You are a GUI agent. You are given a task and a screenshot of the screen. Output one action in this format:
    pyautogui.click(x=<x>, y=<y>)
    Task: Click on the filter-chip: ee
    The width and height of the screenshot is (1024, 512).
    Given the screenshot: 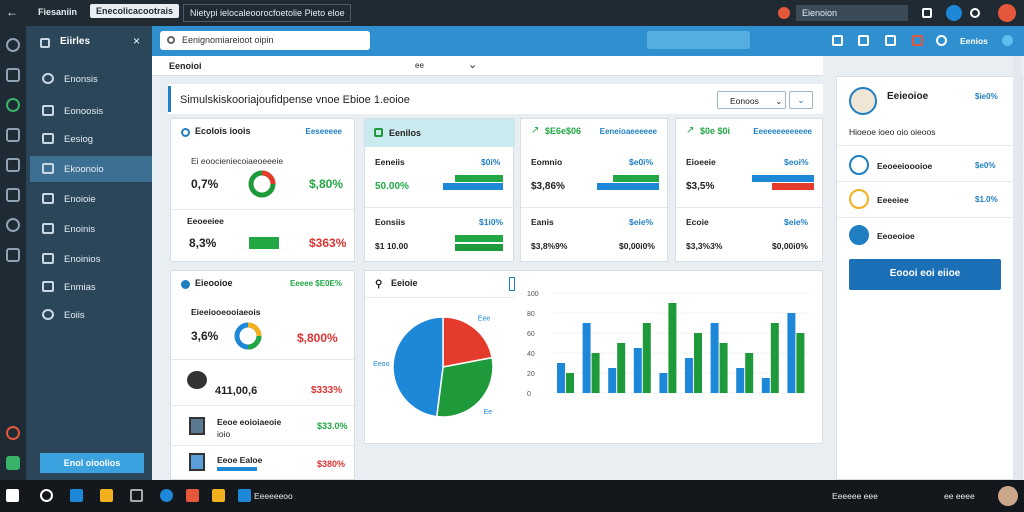 What is the action you would take?
    pyautogui.click(x=419, y=65)
    